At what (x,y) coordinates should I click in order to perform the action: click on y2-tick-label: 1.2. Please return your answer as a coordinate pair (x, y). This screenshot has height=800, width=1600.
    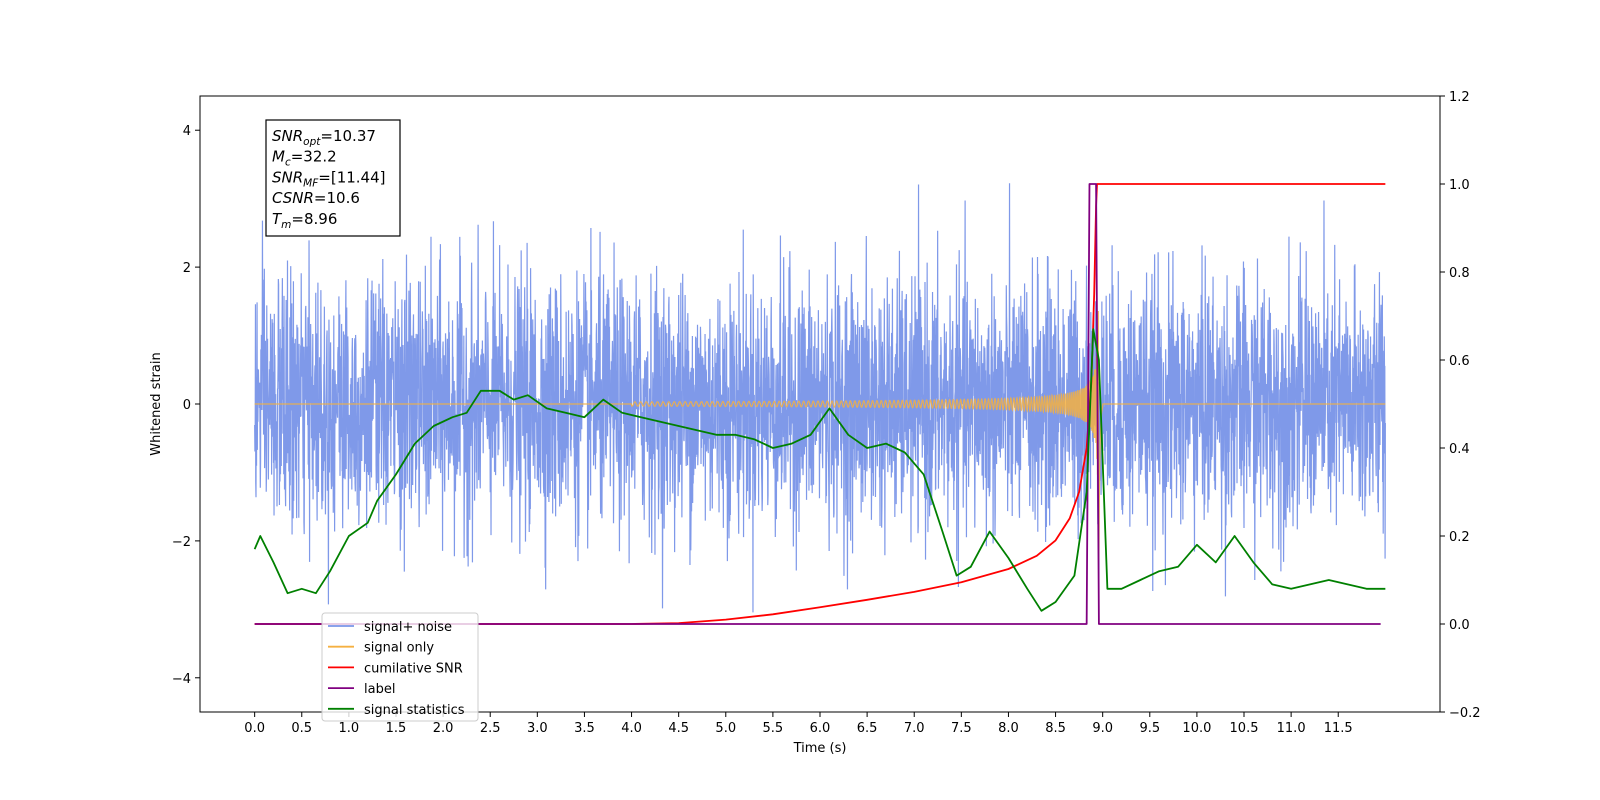
    Looking at the image, I should click on (1459, 97).